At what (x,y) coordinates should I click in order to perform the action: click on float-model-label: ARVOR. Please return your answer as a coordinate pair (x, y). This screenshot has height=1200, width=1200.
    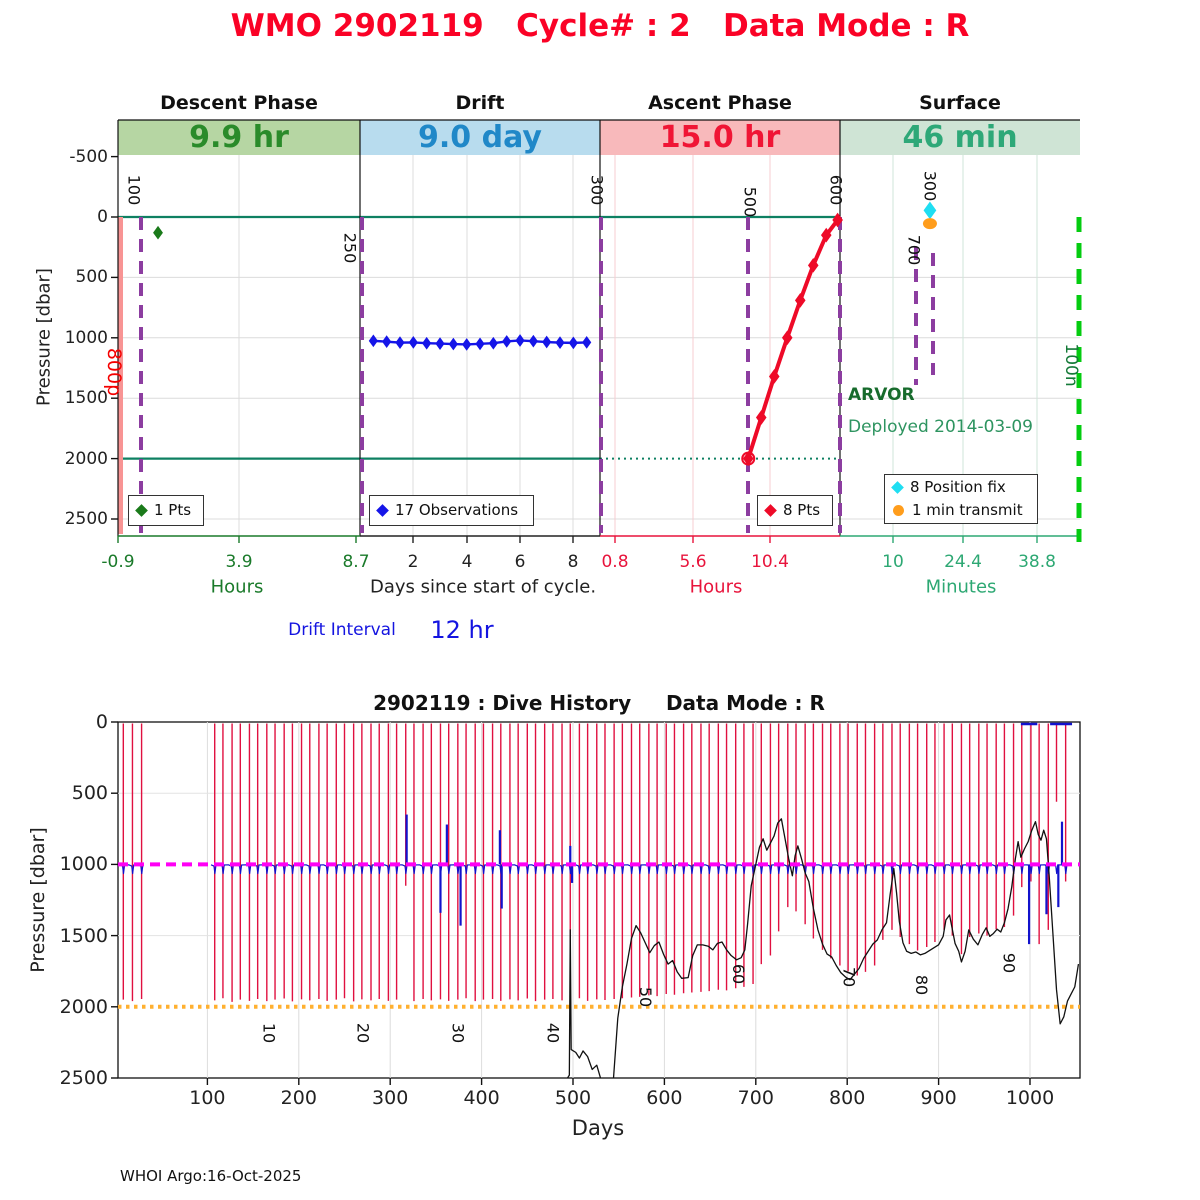
    Looking at the image, I should click on (881, 395).